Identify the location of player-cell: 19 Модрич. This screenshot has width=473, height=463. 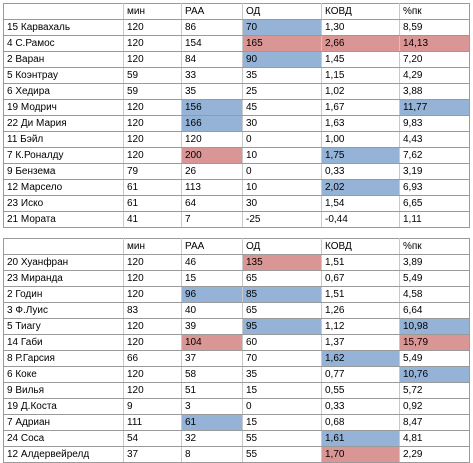
(63, 107).